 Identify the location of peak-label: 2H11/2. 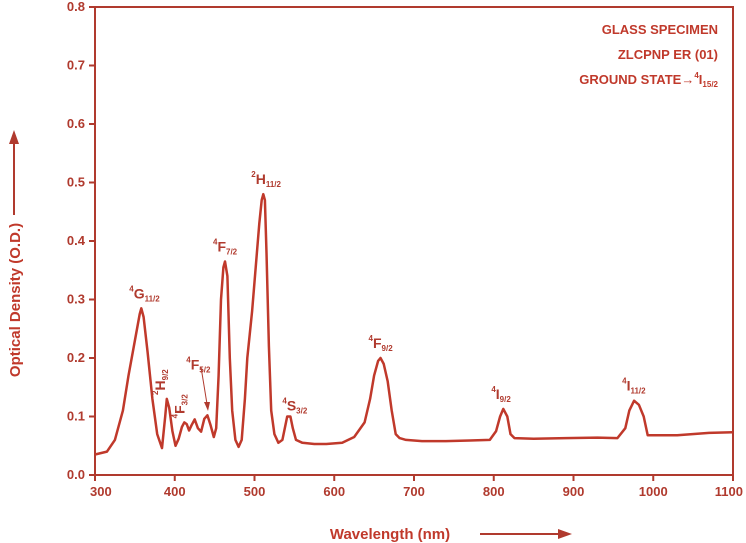
(266, 179).